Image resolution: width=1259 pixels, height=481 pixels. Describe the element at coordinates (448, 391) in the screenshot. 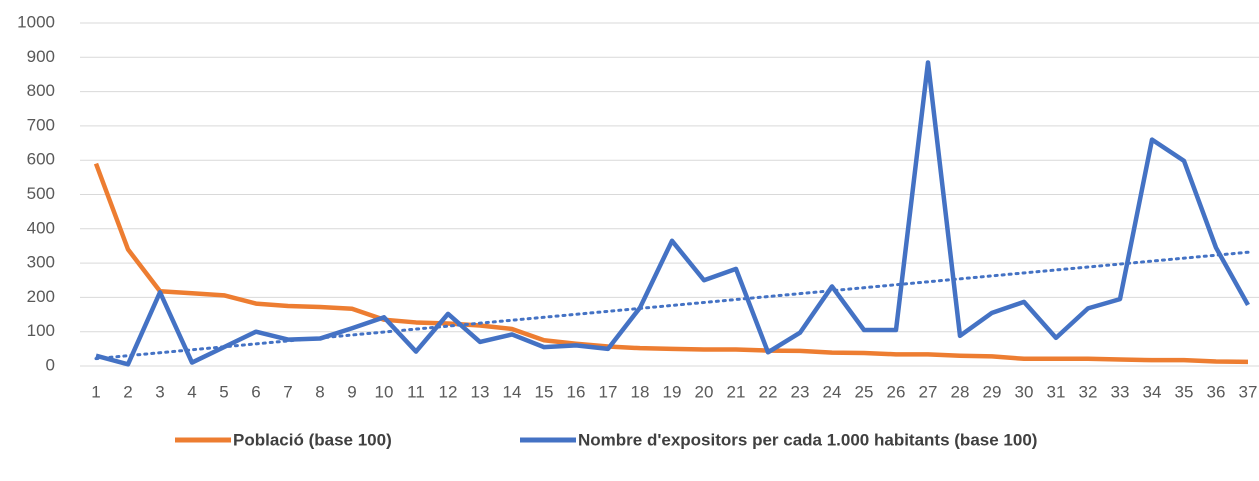

I see `x-tick-label: 12` at that location.